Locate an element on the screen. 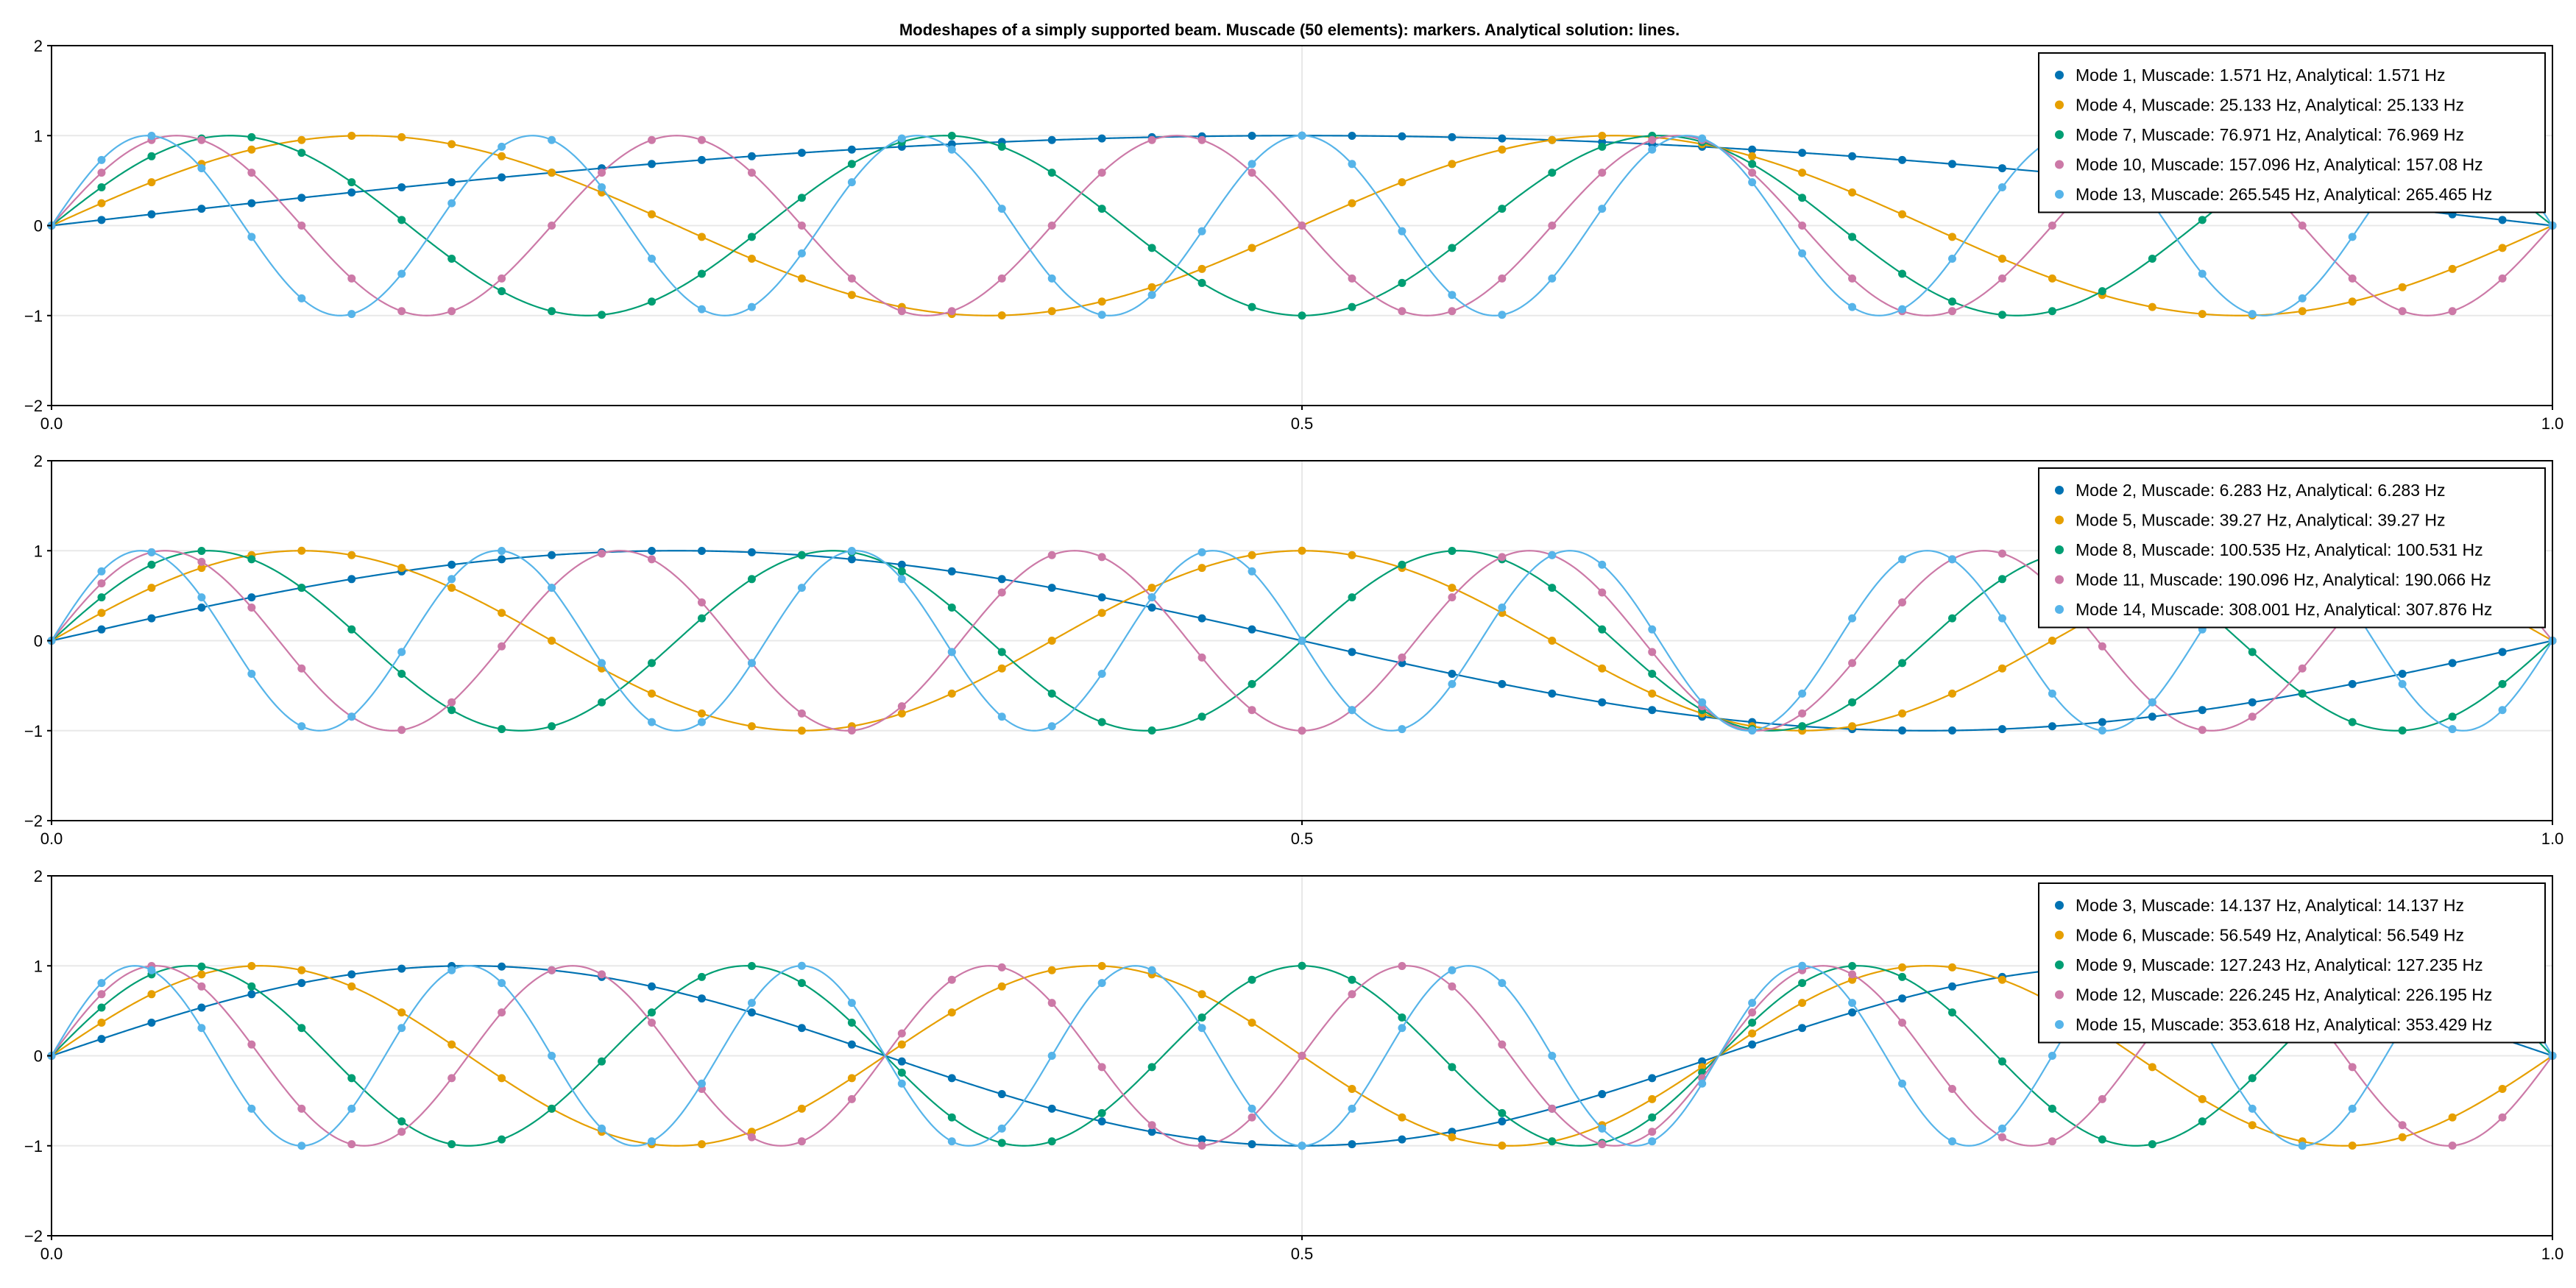 Image resolution: width=2576 pixels, height=1288 pixels. y-tick-label: 0 is located at coordinates (38, 226).